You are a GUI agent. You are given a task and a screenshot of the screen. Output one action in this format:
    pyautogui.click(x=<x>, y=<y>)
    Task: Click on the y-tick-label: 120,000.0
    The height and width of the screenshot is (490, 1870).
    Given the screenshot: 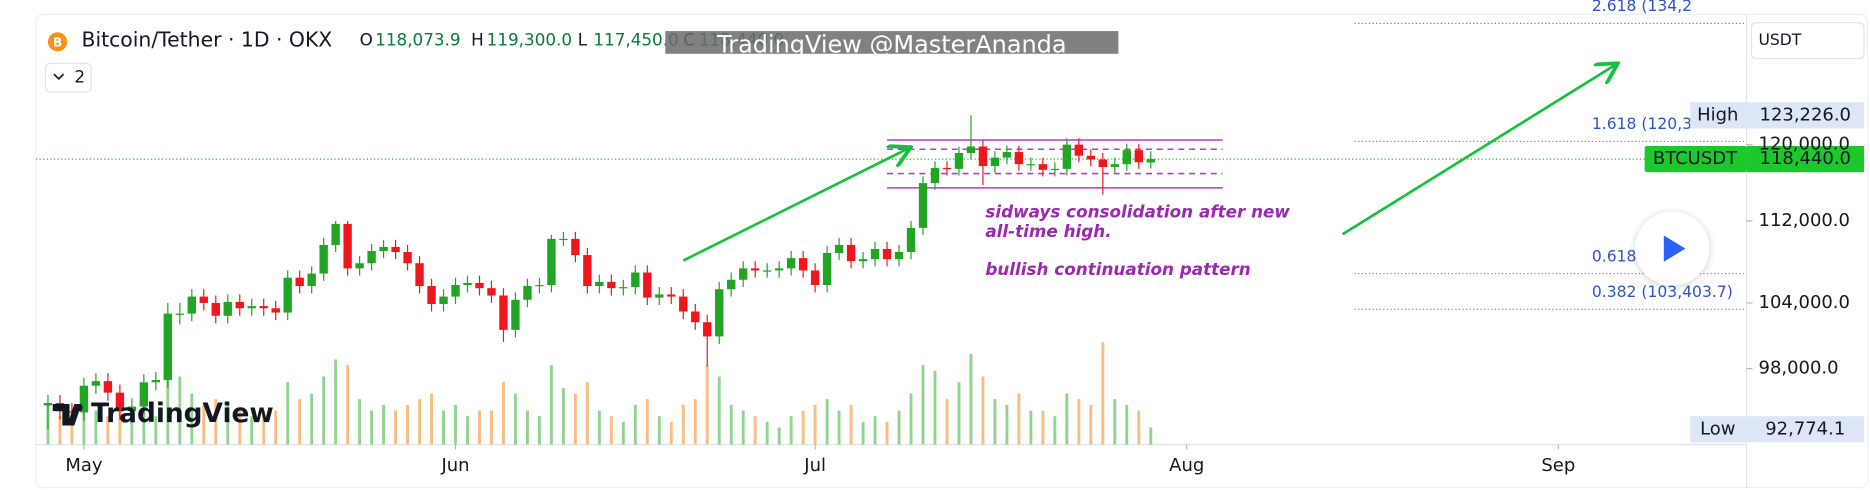 What is the action you would take?
    pyautogui.click(x=1804, y=144)
    